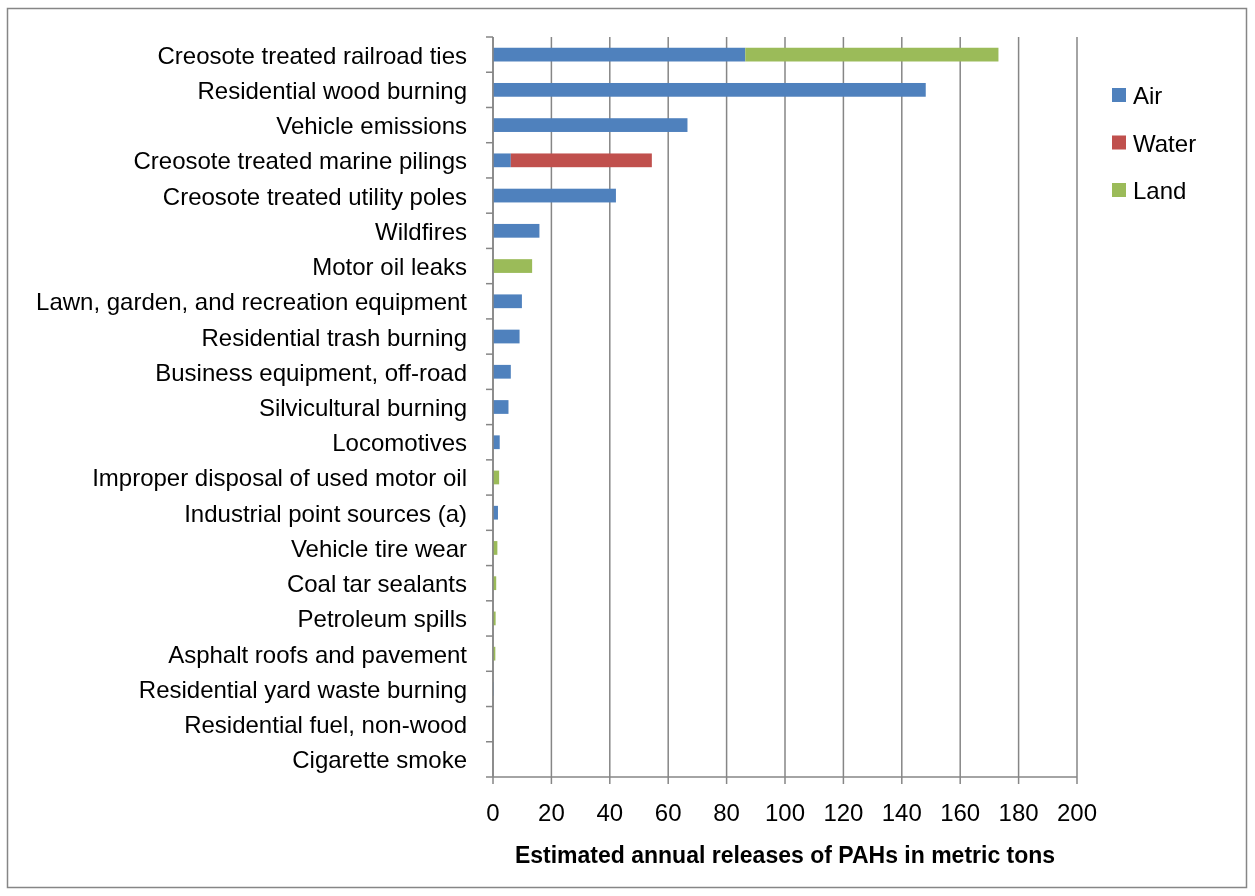 This screenshot has height=896, width=1255. What do you see at coordinates (378, 548) in the screenshot?
I see `y-tick-label: Vehicle tire wear` at bounding box center [378, 548].